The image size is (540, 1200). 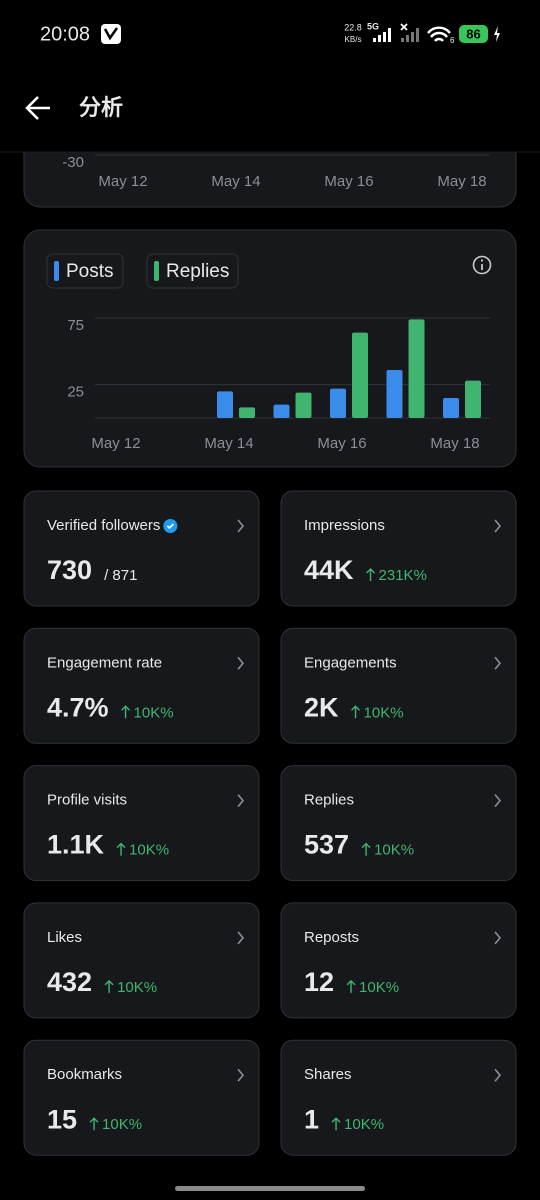 I want to click on no-signal-icon, so click(x=404, y=27).